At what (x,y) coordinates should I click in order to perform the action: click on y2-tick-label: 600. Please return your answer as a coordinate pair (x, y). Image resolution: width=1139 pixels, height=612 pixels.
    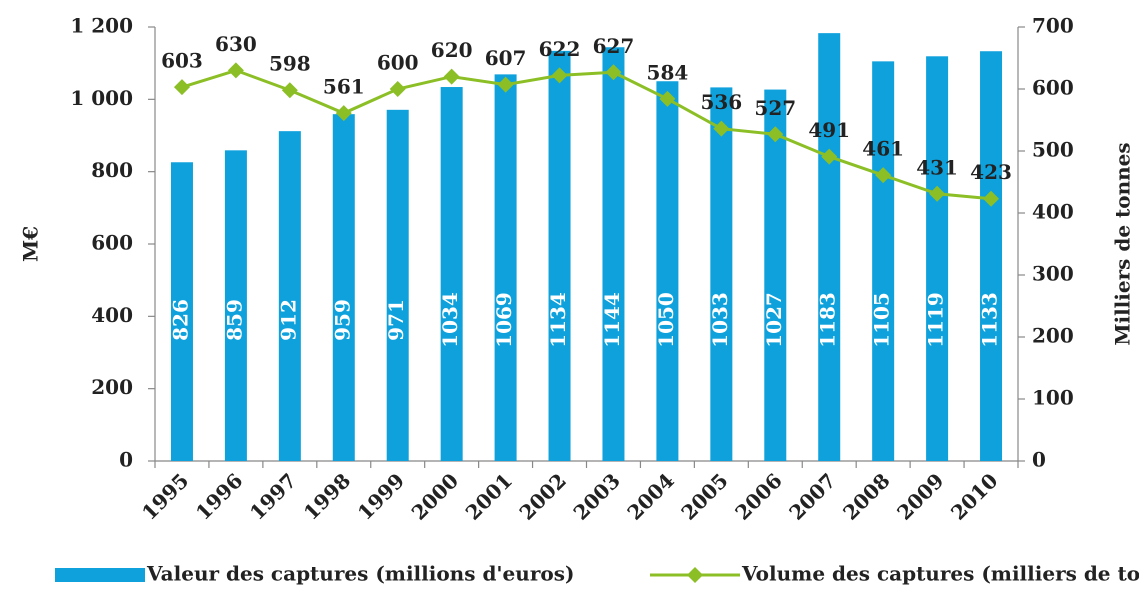
    Looking at the image, I should click on (1053, 88).